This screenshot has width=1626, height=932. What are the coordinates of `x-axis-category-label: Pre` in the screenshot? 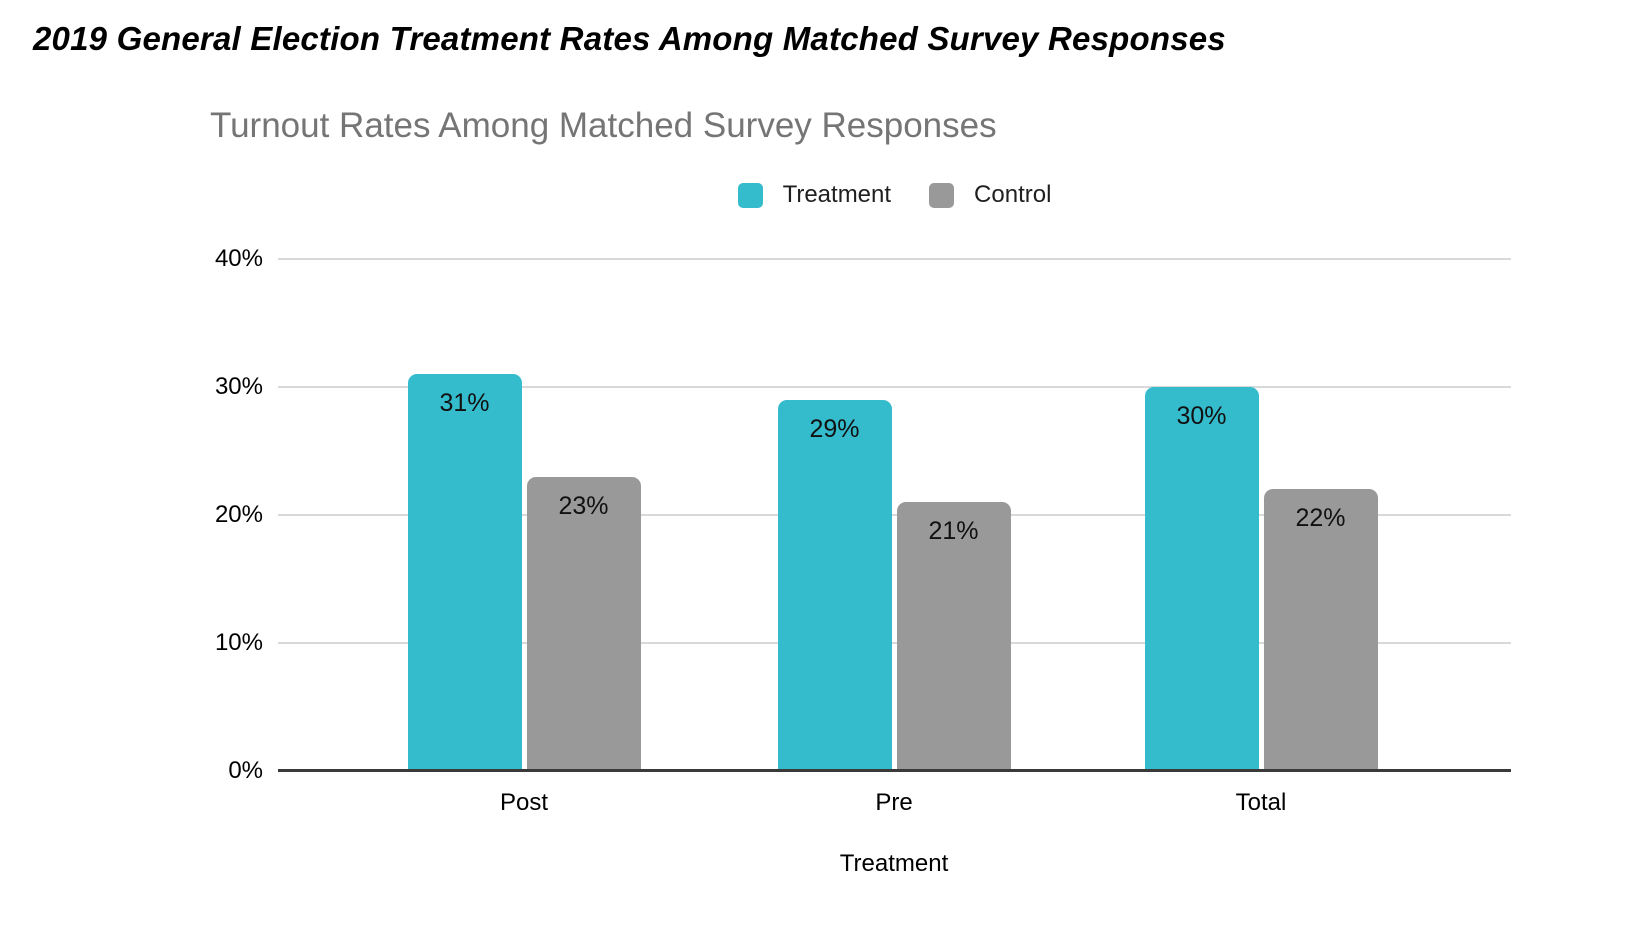 It's located at (894, 802).